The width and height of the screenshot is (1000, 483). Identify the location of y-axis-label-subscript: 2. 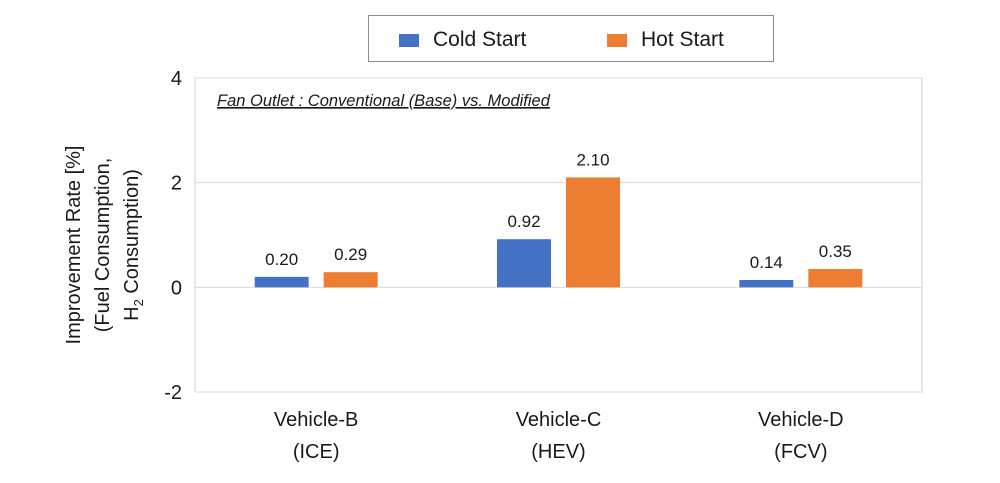
(138, 302).